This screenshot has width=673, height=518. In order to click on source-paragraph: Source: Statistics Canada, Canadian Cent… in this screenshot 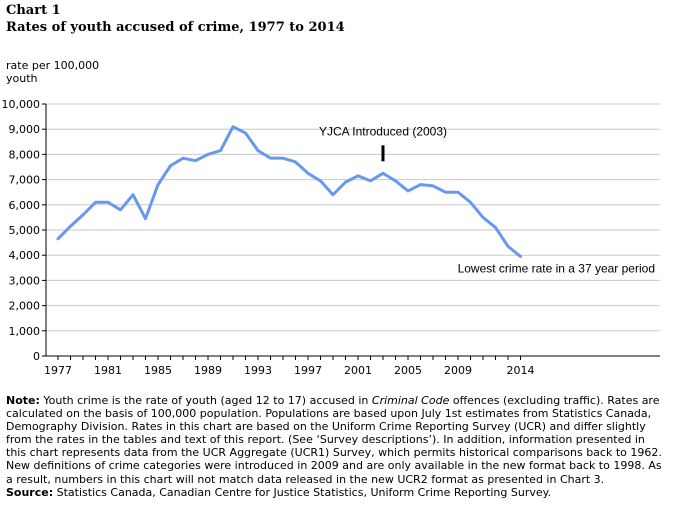, I will do `click(336, 492)`.